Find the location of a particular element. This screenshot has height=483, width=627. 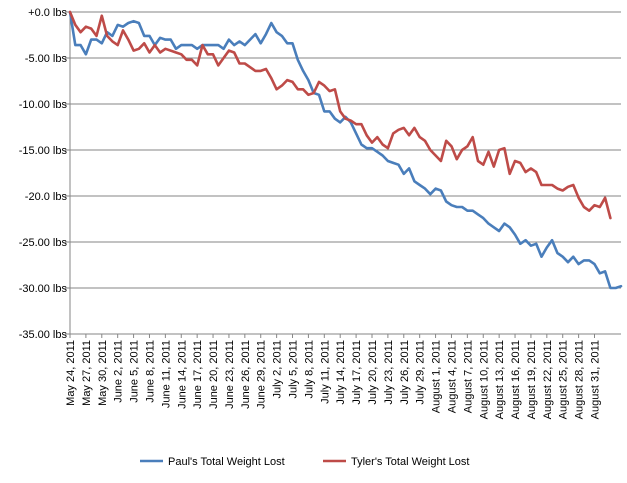

x-tick-label: July 14, 2011 is located at coordinates (341, 372).